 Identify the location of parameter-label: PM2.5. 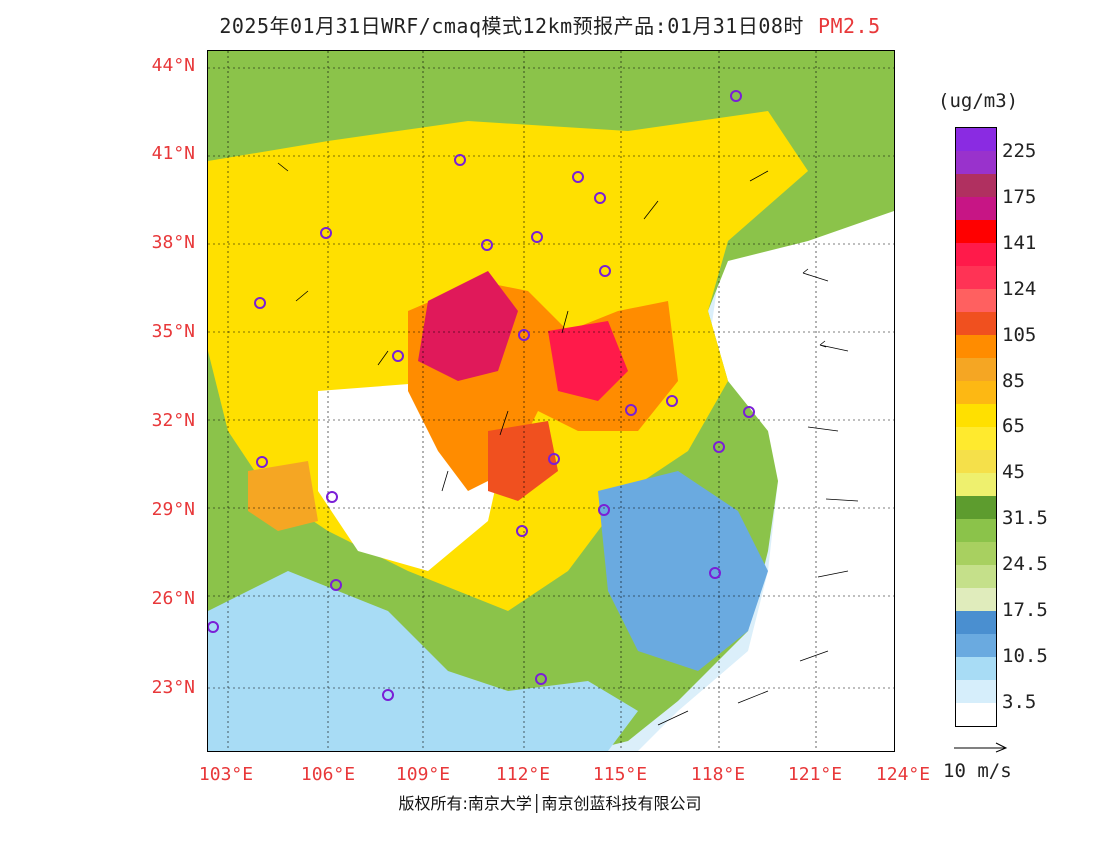
(849, 26).